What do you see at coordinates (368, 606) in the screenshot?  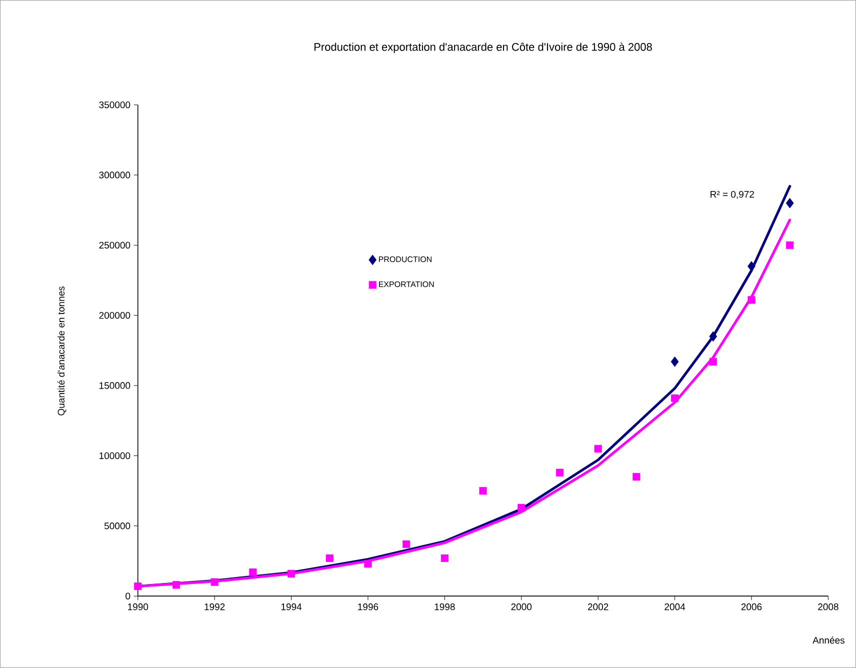 I see `x-tick-label: 1996` at bounding box center [368, 606].